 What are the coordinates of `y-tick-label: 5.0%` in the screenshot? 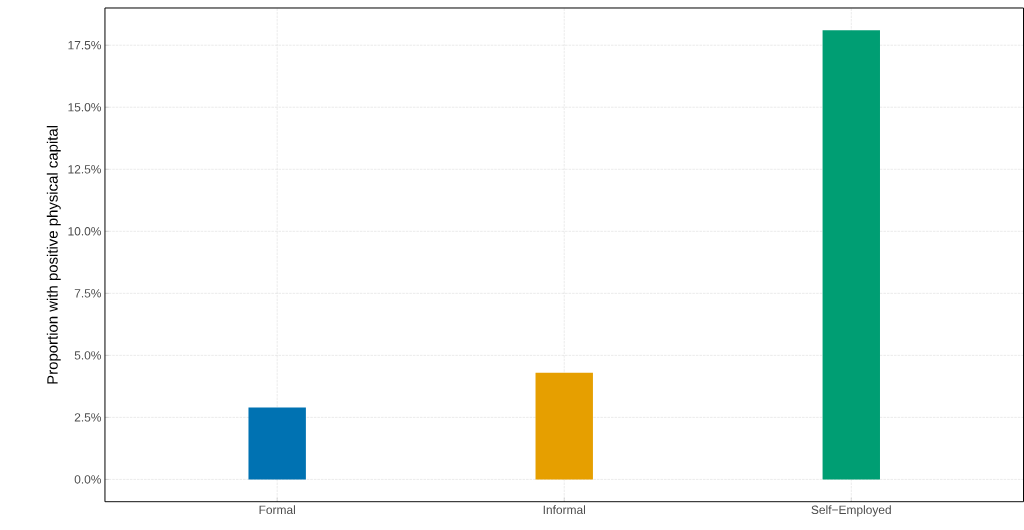 It's located at (88, 355).